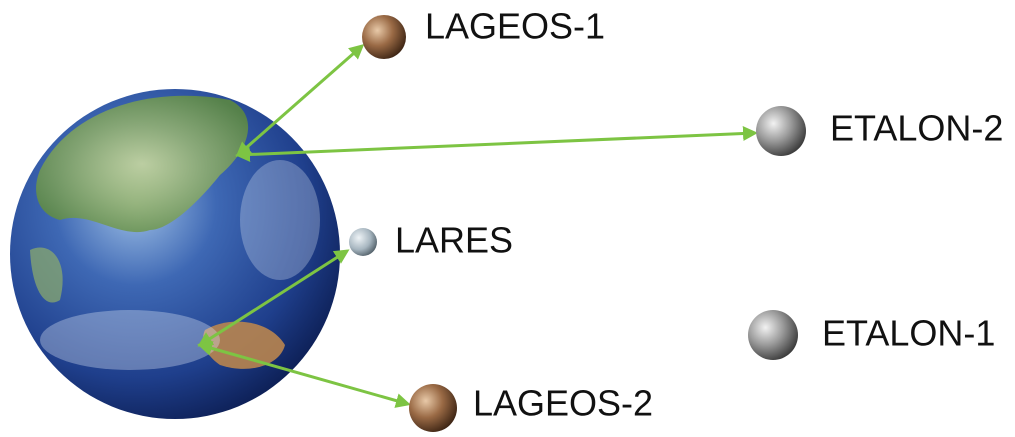 The height and width of the screenshot is (437, 1015). I want to click on node-label: ETALON-2, so click(916, 128).